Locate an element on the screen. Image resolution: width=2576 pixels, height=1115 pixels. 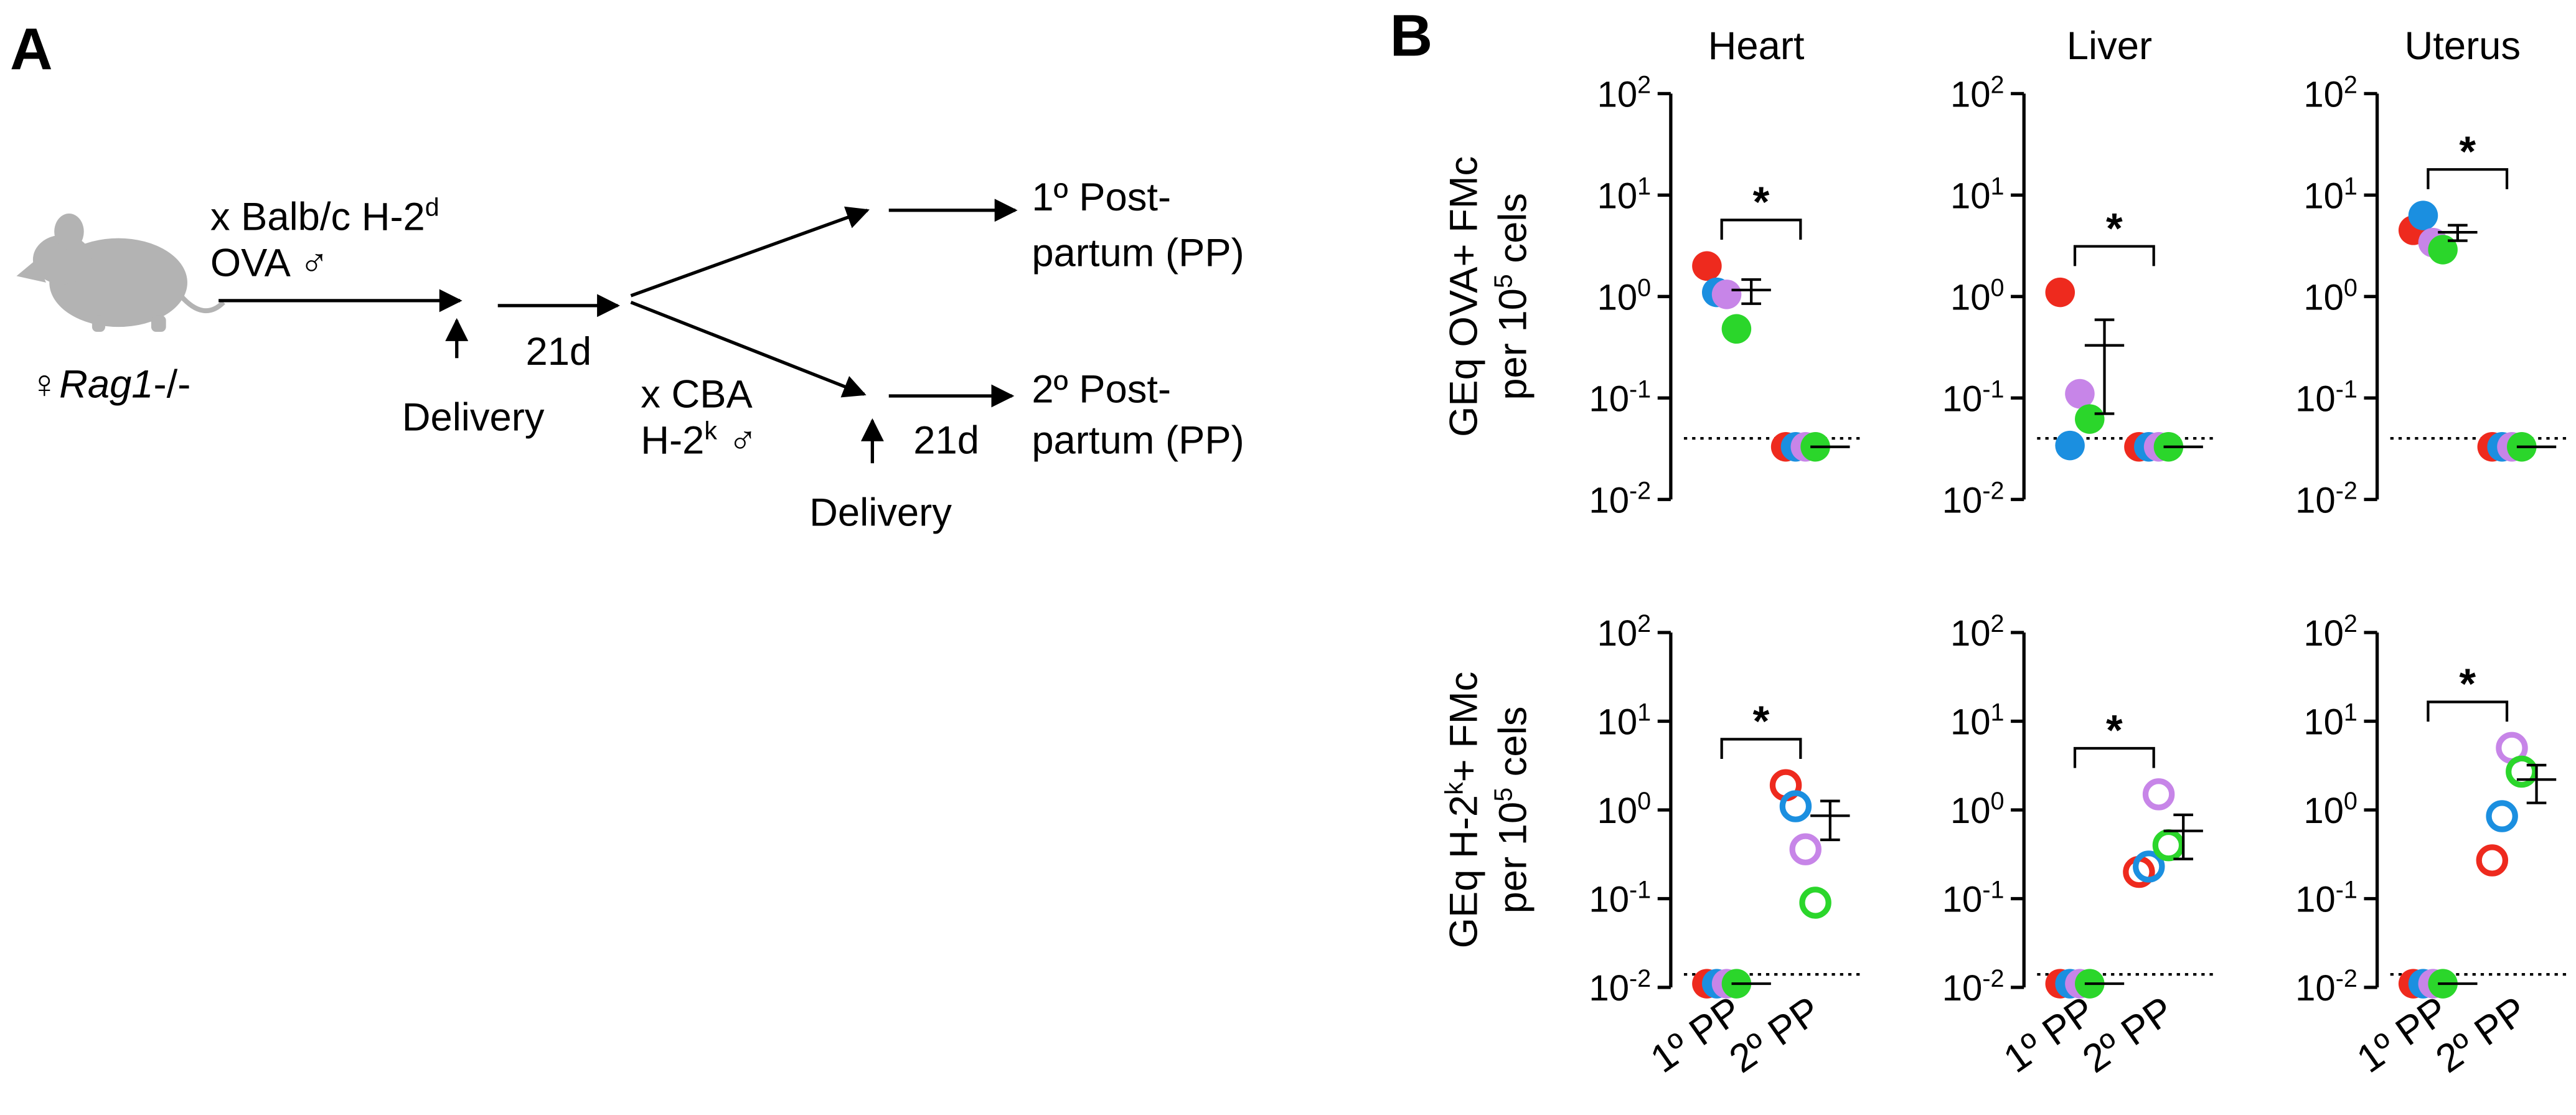
cross-label: OVA ♂ is located at coordinates (269, 263).